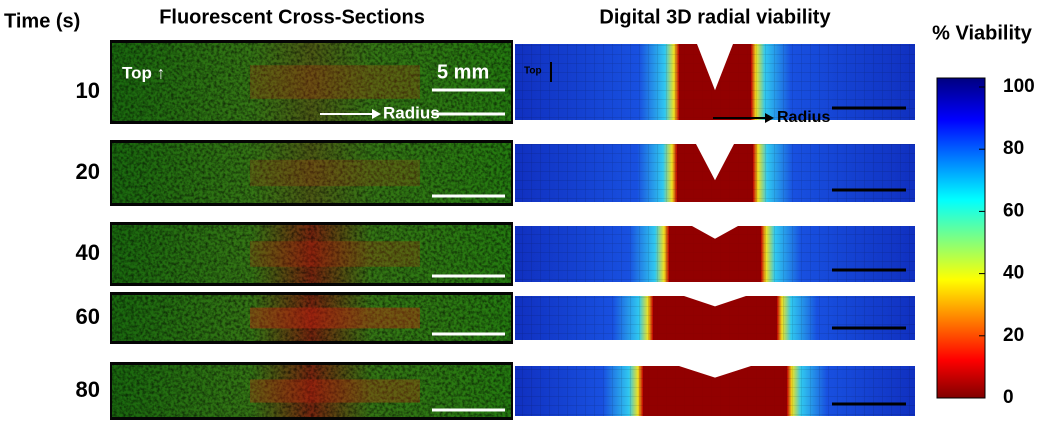  What do you see at coordinates (88, 389) in the screenshot?
I see `time-label: 80` at bounding box center [88, 389].